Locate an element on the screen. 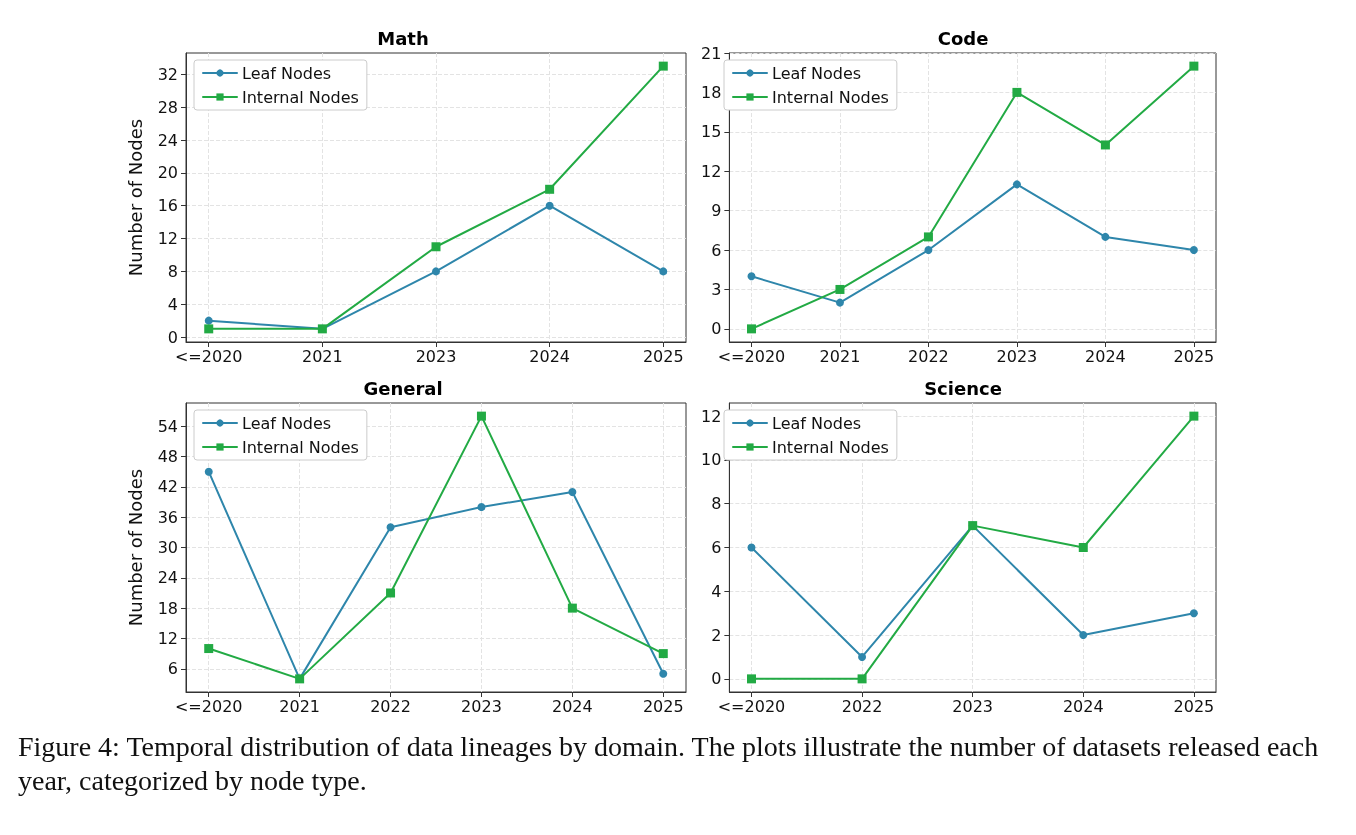 The image size is (1356, 835). y-tick-label: 54 is located at coordinates (167, 426).